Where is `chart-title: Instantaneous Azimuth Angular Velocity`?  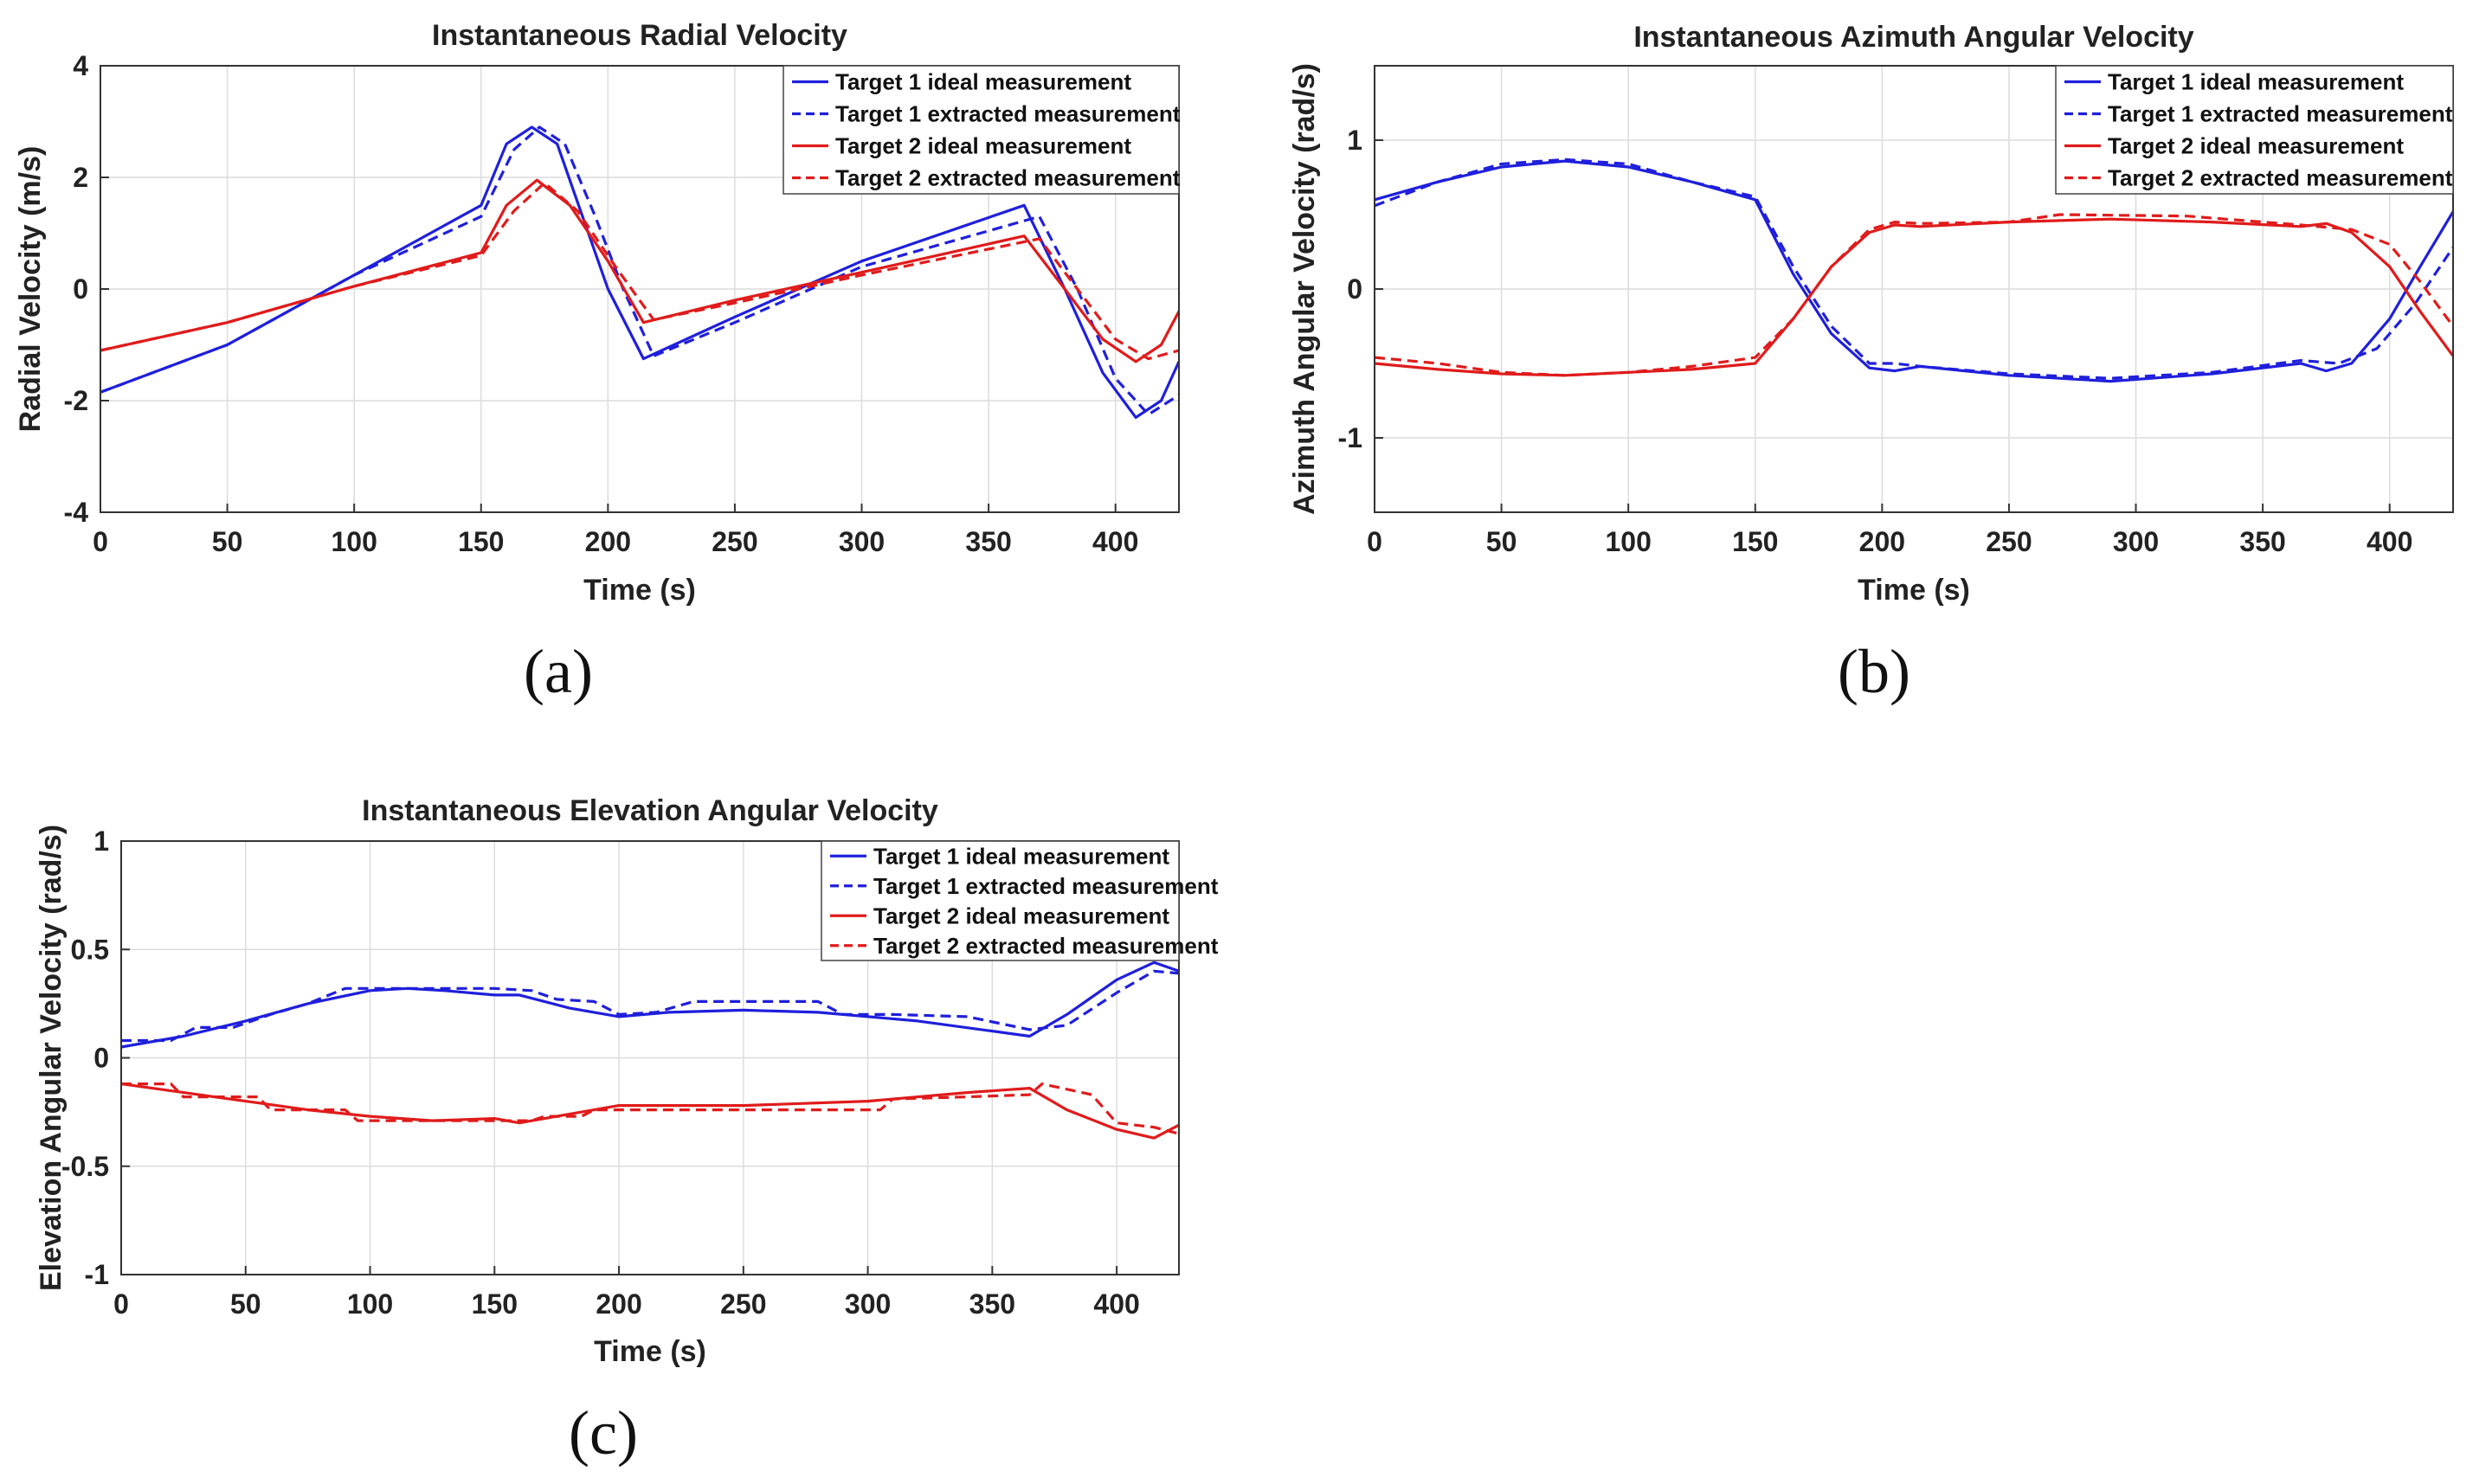
chart-title: Instantaneous Azimuth Angular Velocity is located at coordinates (1913, 37).